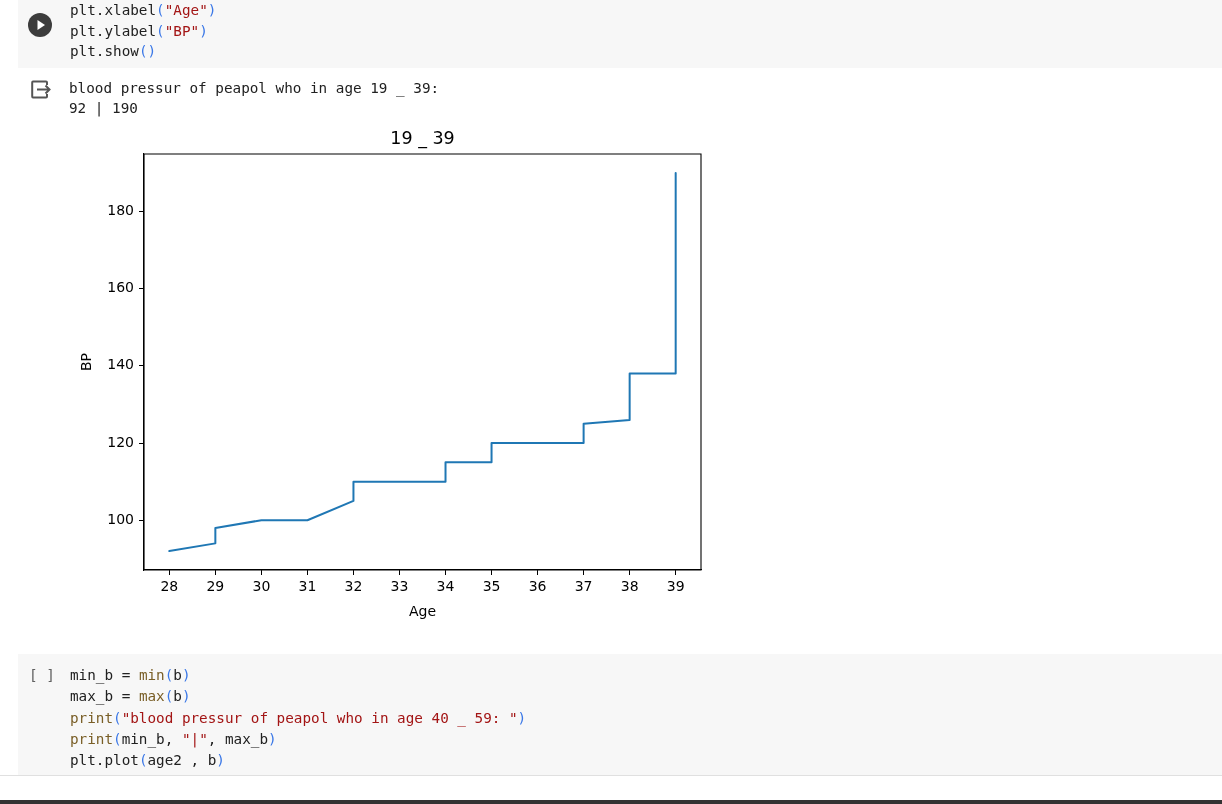 The width and height of the screenshot is (1222, 804). Describe the element at coordinates (353, 586) in the screenshot. I see `x-tick-label: 32` at that location.